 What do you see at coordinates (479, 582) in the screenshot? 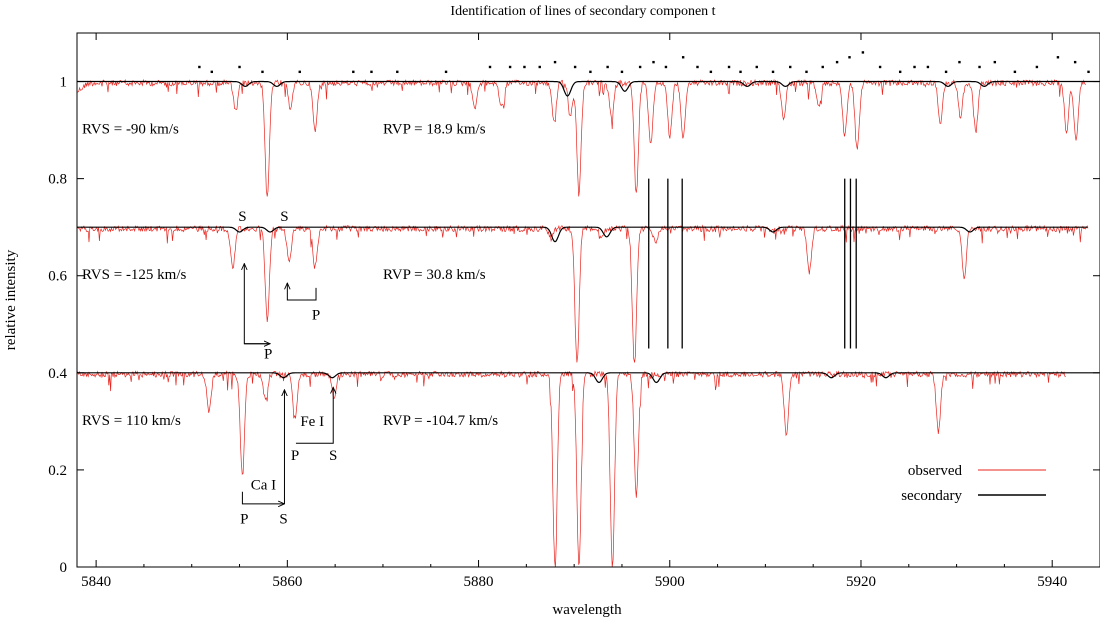
I see `x-tick-label: 5880` at bounding box center [479, 582].